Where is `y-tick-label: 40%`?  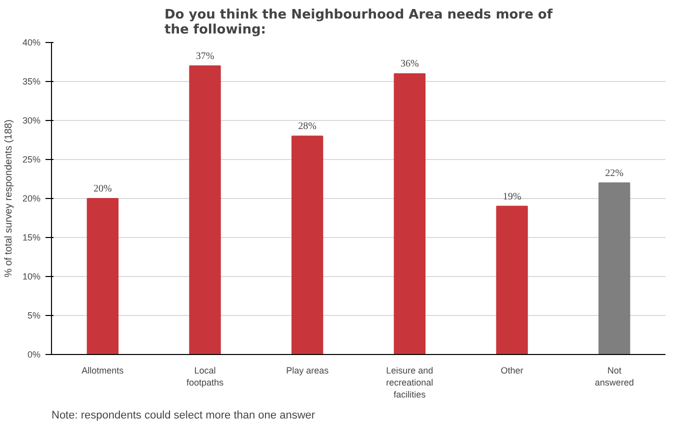 y-tick-label: 40% is located at coordinates (31, 43).